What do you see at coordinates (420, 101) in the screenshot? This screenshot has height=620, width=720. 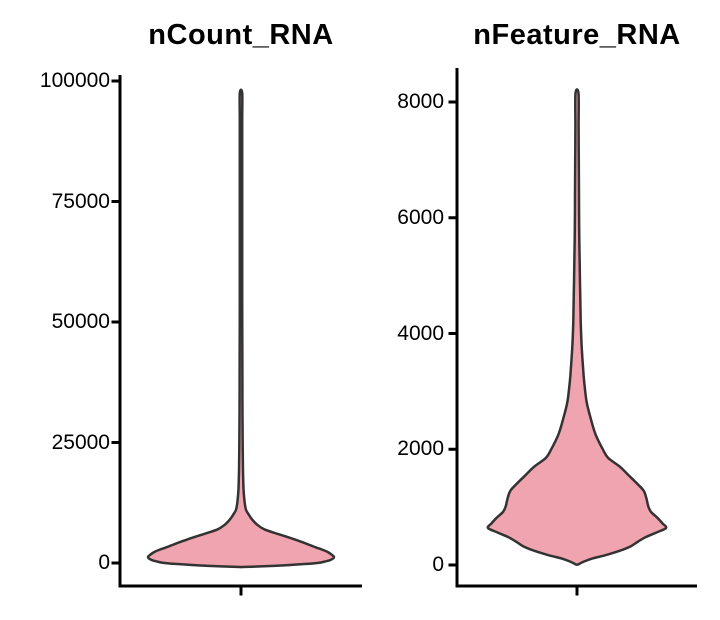 I see `y-tick-label: 8000` at bounding box center [420, 101].